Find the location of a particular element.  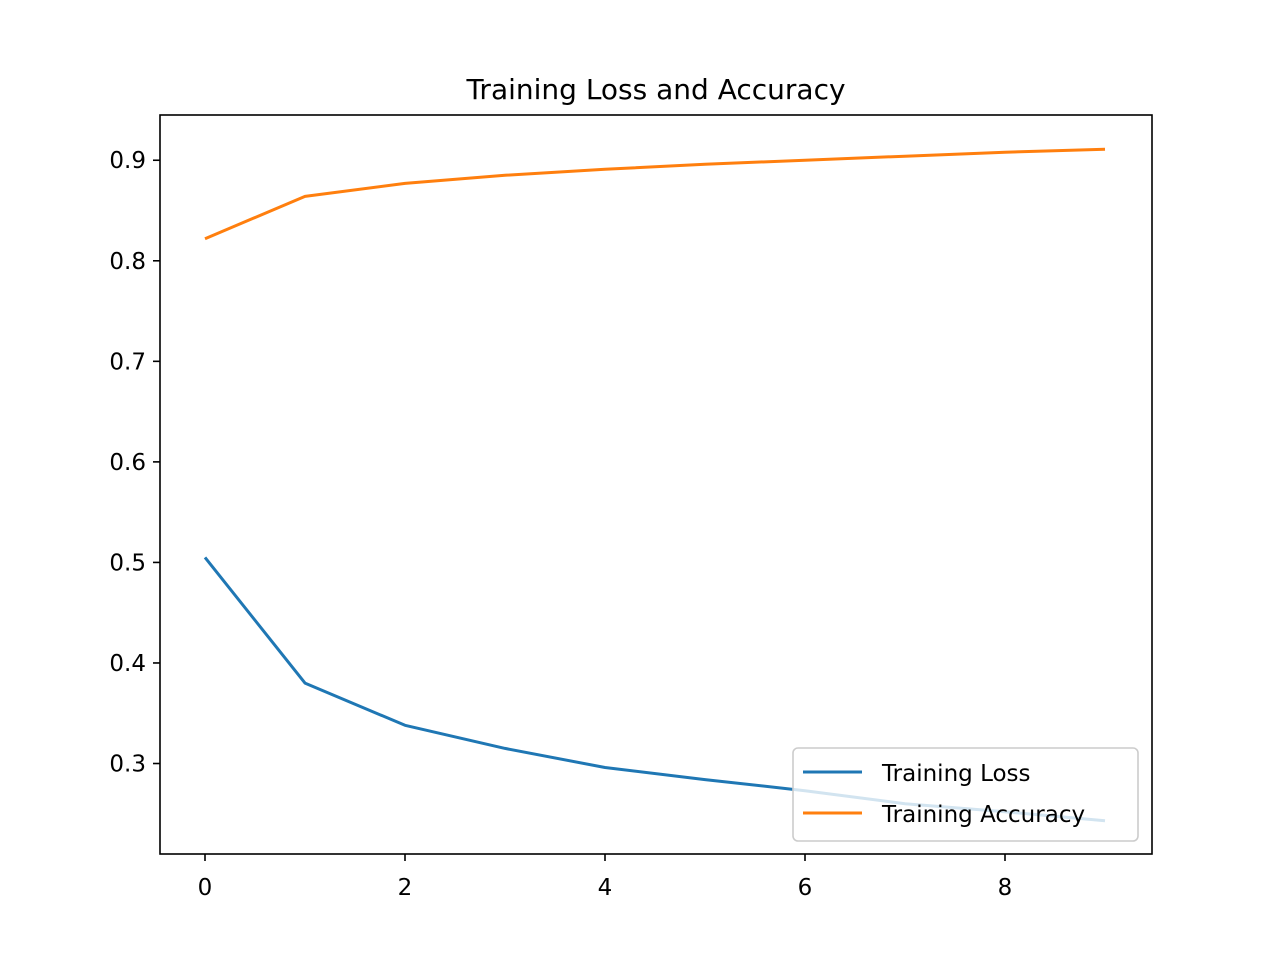

series-line-training-accuracy is located at coordinates (655, 194).